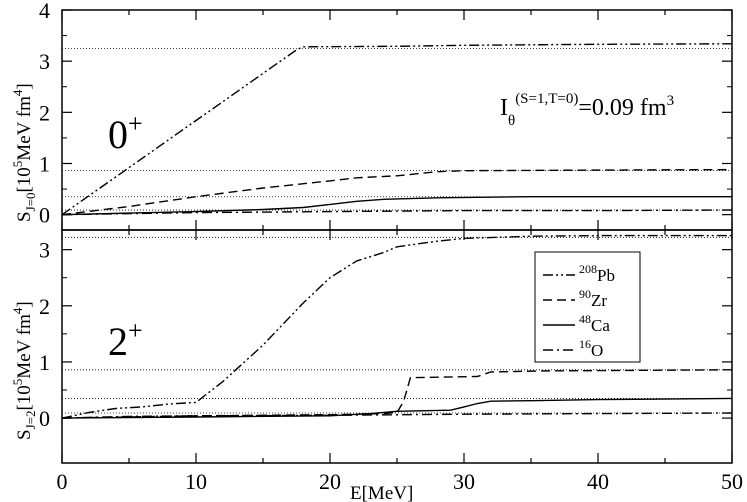  Describe the element at coordinates (24, 370) in the screenshot. I see `panel-bottom-ylabel: SJ=2[105MeV fm4]` at that location.